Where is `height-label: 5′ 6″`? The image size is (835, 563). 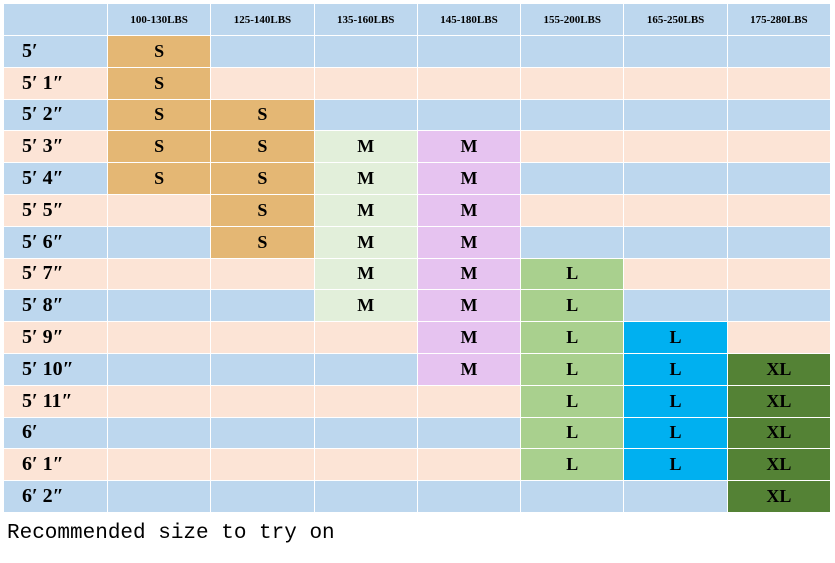
height-label: 5′ 6″ is located at coordinates (55, 242).